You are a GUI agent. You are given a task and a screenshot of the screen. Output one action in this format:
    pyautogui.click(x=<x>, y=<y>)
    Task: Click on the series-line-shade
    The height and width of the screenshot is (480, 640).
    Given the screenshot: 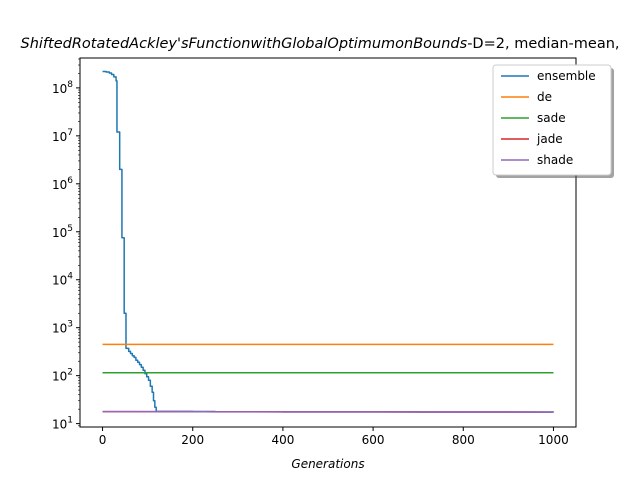 What is the action you would take?
    pyautogui.click(x=328, y=411)
    